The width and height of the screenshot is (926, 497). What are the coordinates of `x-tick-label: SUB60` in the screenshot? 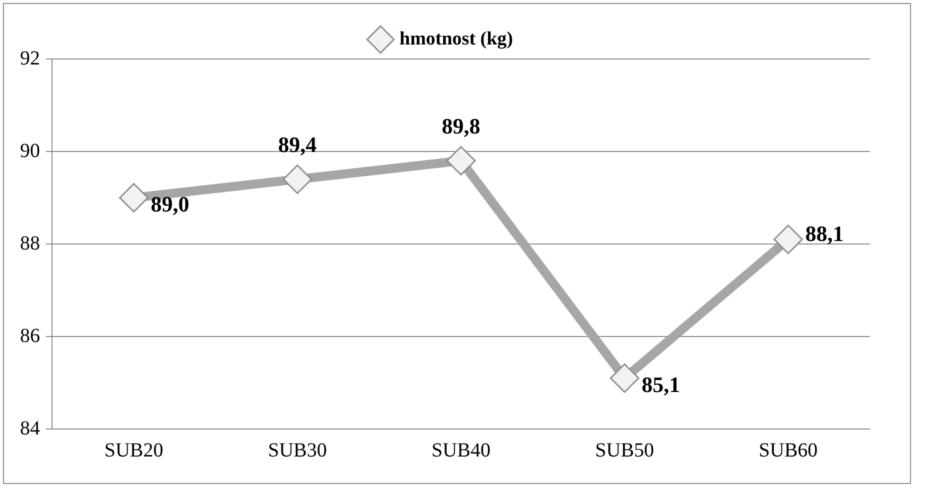 It's located at (788, 450).